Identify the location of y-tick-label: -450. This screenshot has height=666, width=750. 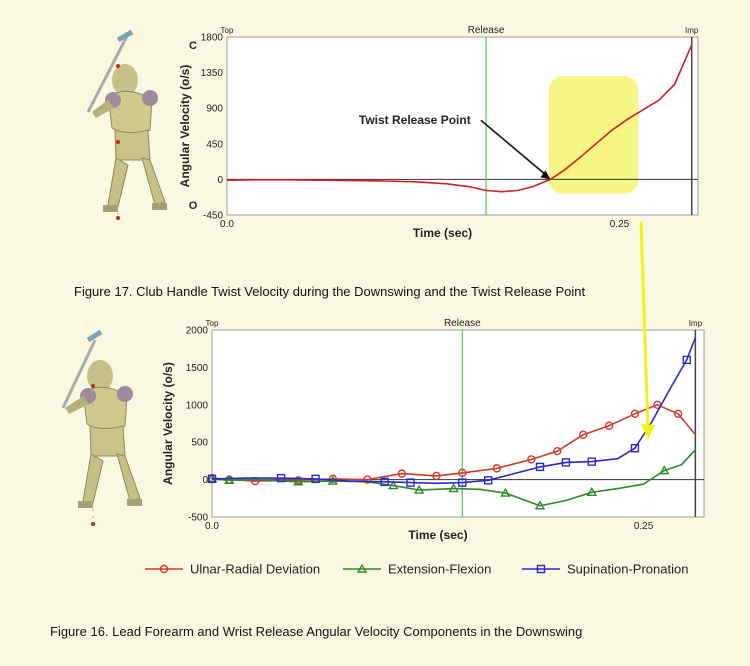
(213, 216).